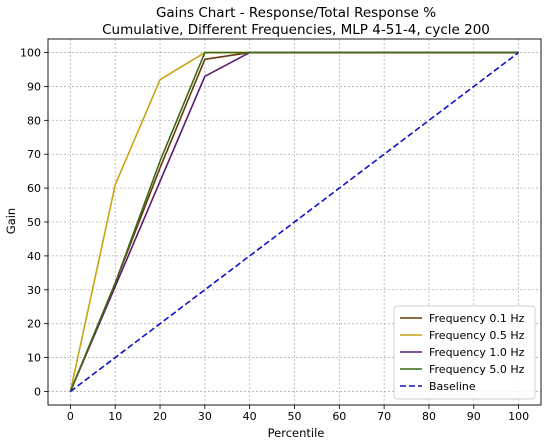  What do you see at coordinates (115, 416) in the screenshot?
I see `x-tick-label: 10` at bounding box center [115, 416].